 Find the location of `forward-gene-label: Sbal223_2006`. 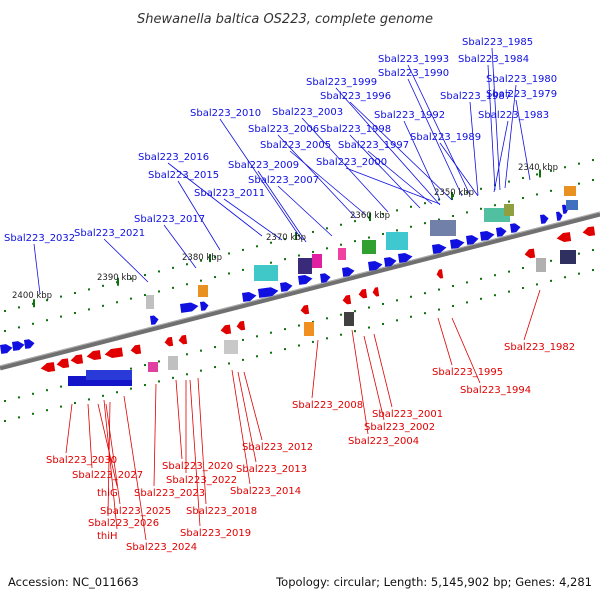

forward-gene-label: Sbal223_2006 is located at coordinates (283, 129).